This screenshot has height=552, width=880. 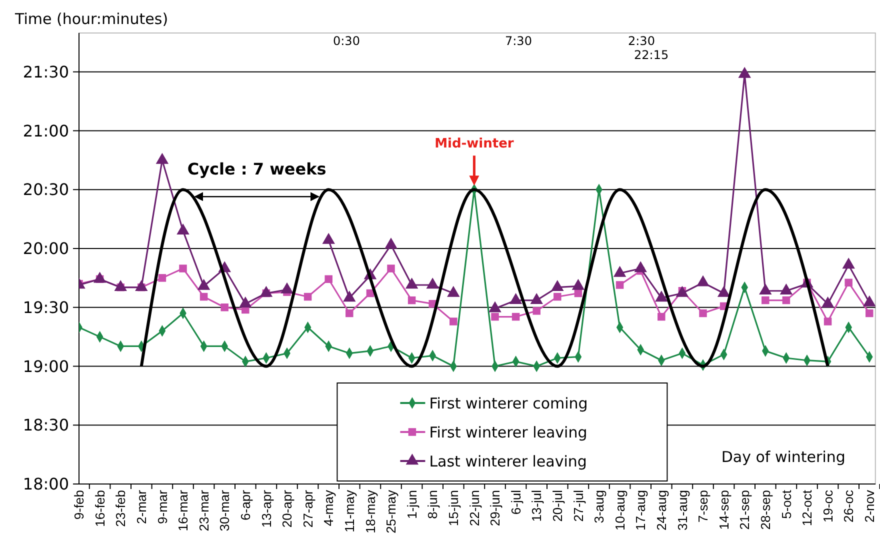 What do you see at coordinates (518, 41) in the screenshot?
I see `annotation: 7:30` at bounding box center [518, 41].